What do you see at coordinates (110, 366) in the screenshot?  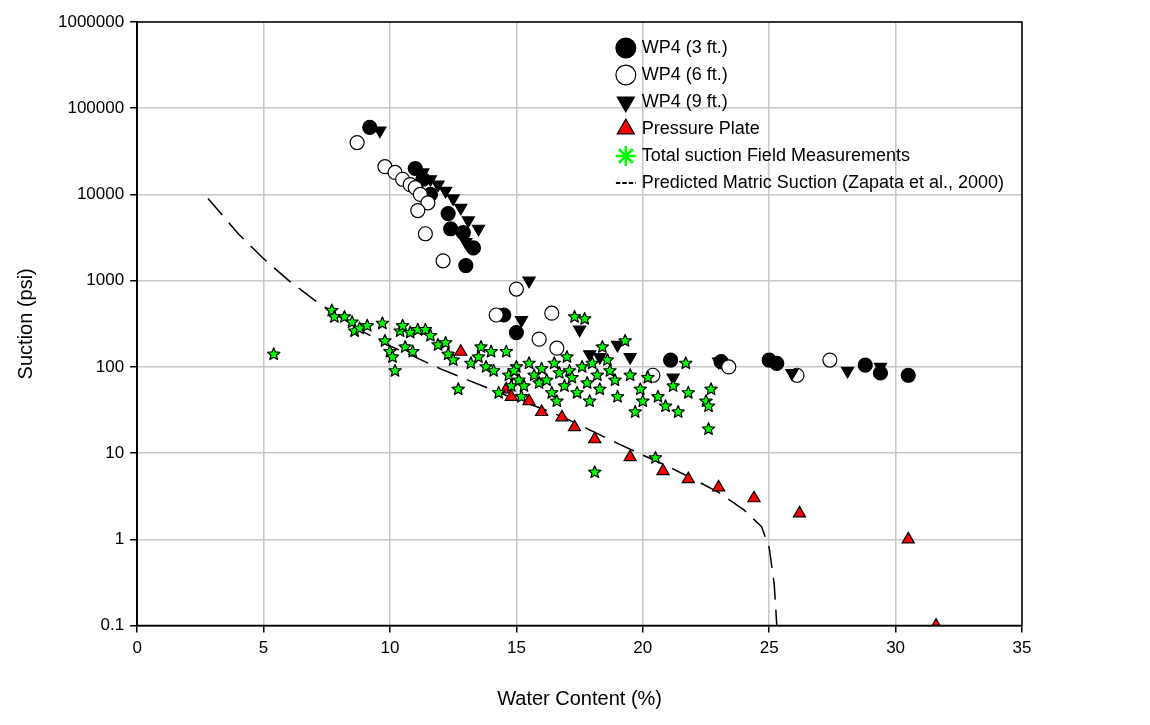 I see `y-tick-label: 100` at bounding box center [110, 366].